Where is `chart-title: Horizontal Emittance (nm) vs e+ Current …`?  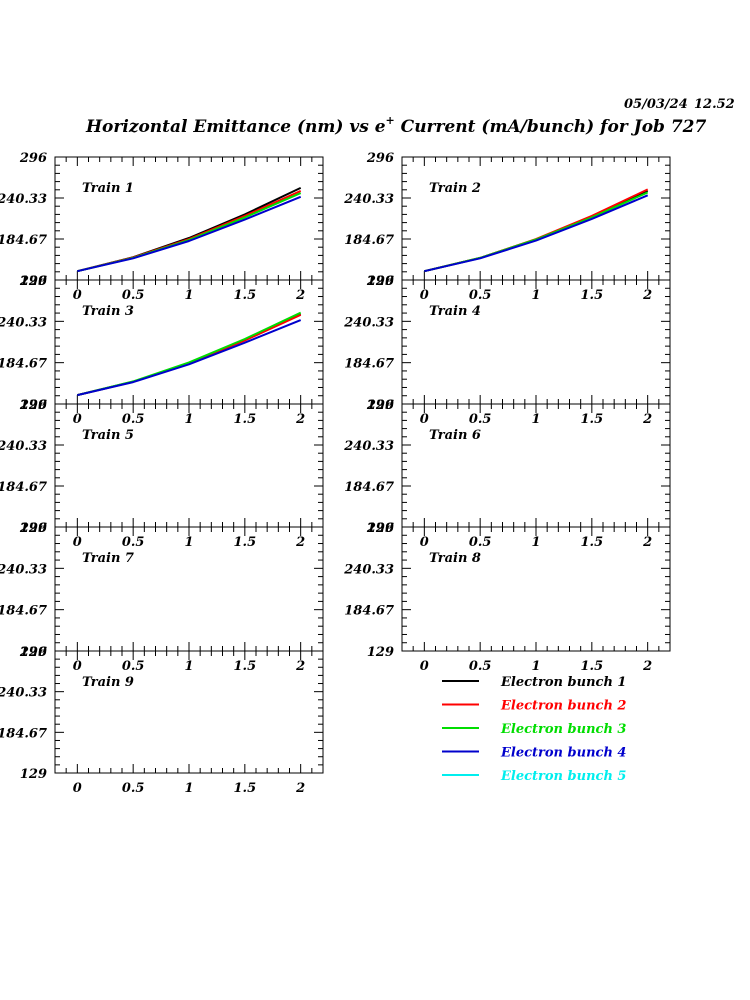
chart-title: Horizontal Emittance (nm) vs e+ Current … is located at coordinates (395, 125).